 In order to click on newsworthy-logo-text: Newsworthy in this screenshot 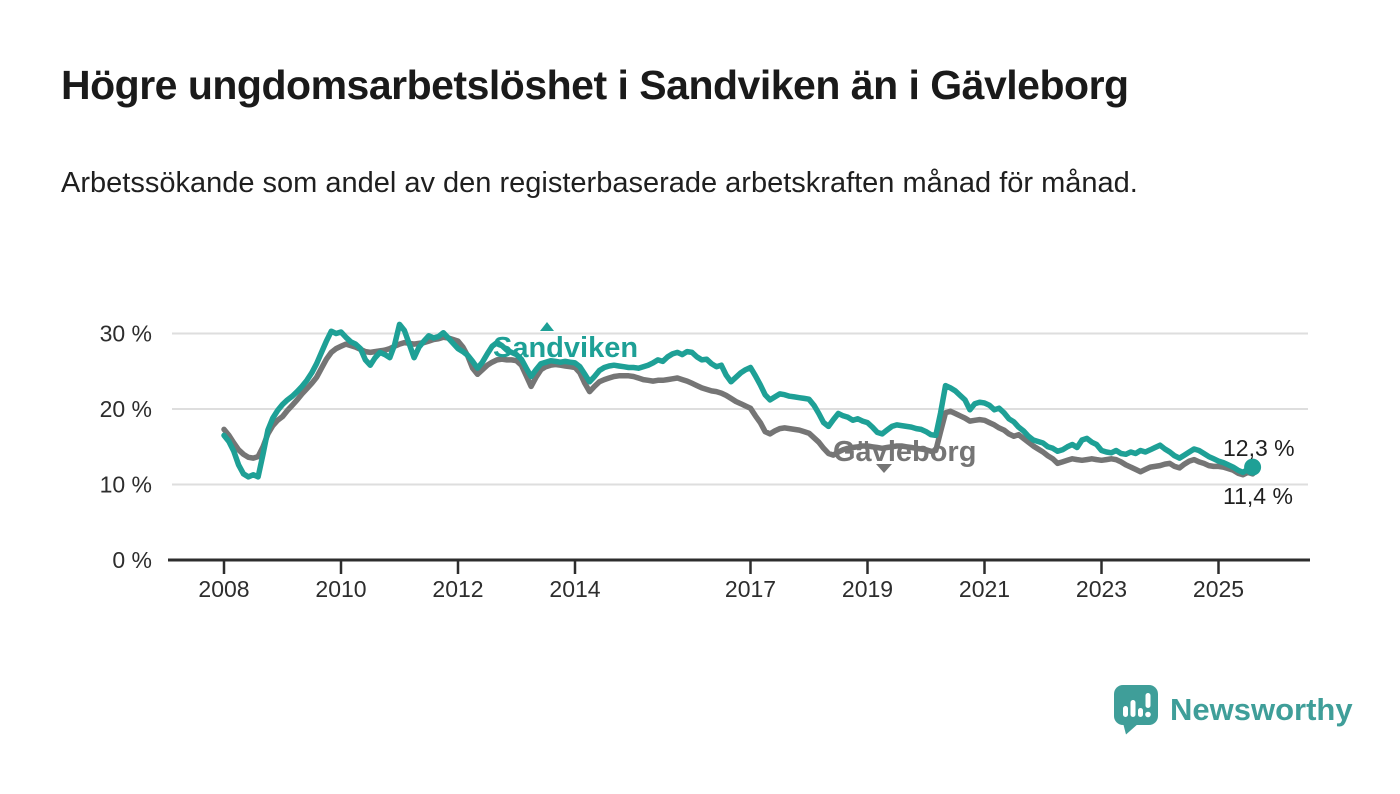, I will do `click(1261, 709)`.